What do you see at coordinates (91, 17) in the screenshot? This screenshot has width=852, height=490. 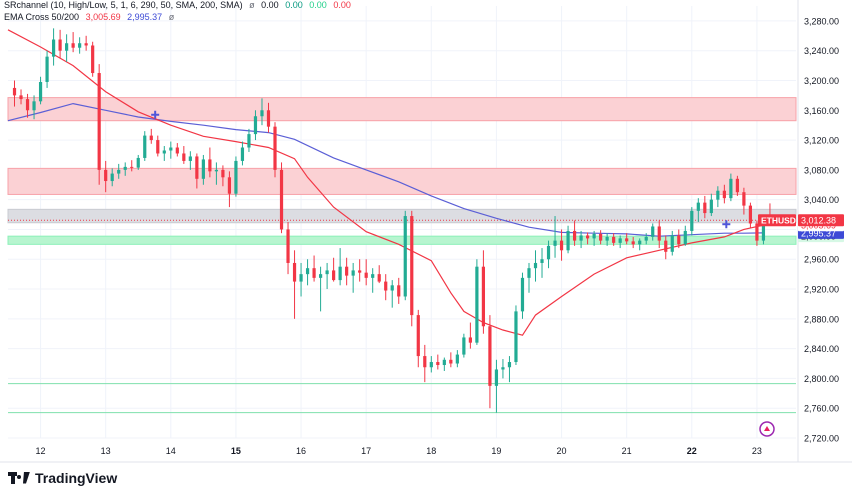 I see `legend-ema-cross: EMA Cross 50/200 3,005.69 2,995.37 ø` at bounding box center [91, 17].